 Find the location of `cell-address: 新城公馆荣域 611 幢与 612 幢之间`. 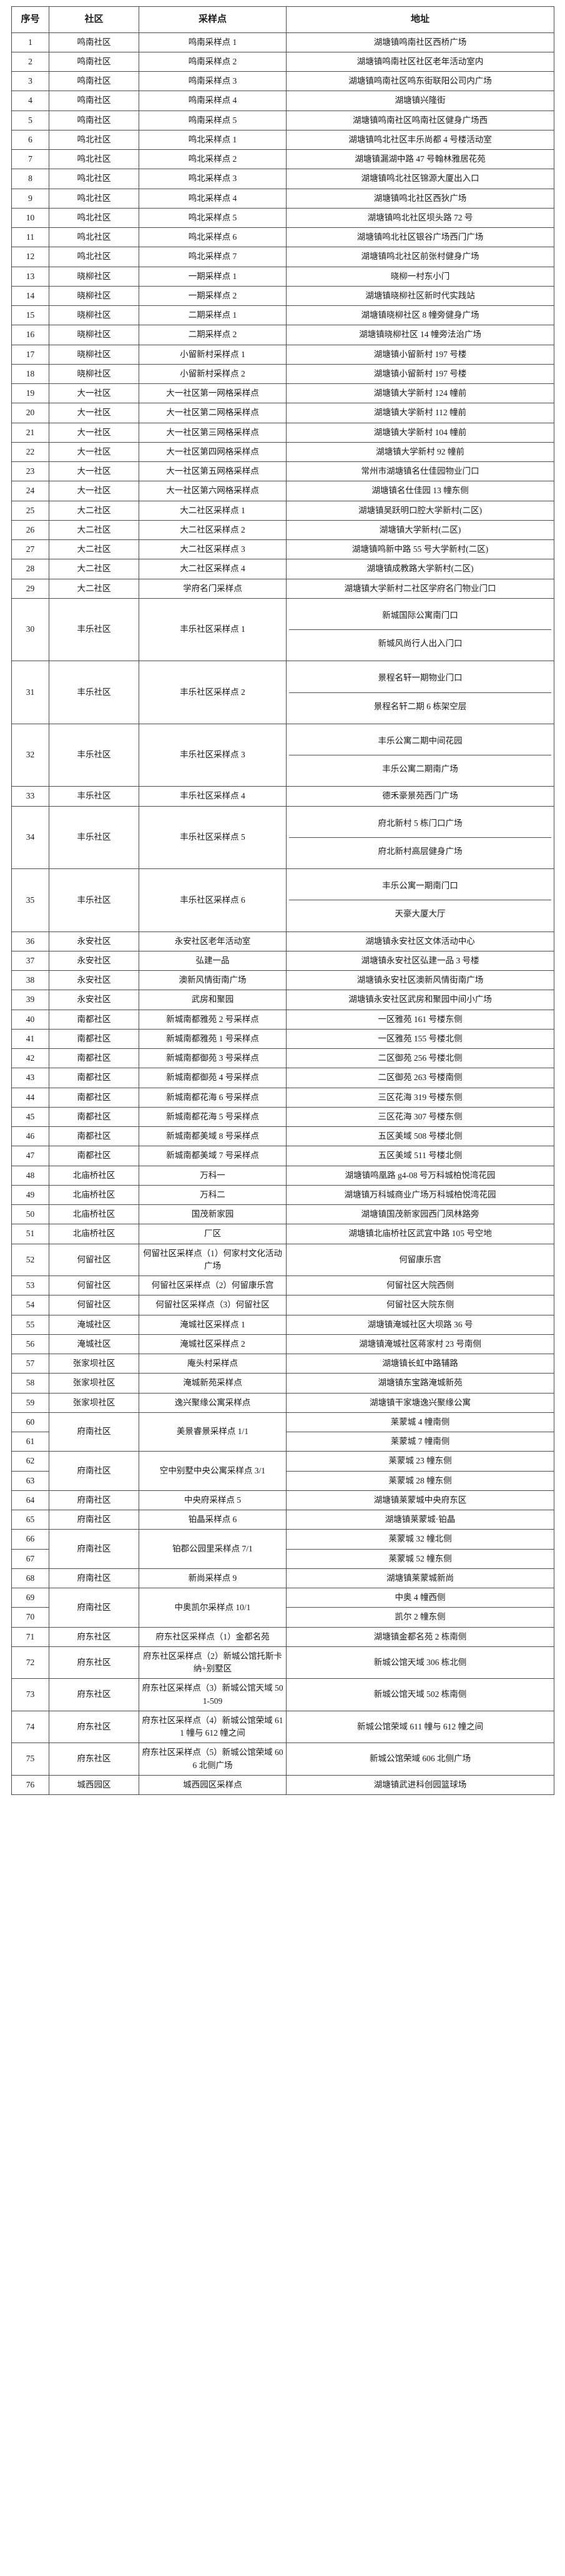

cell-address: 新城公馆荣域 611 幢与 612 幢之间 is located at coordinates (420, 1727).